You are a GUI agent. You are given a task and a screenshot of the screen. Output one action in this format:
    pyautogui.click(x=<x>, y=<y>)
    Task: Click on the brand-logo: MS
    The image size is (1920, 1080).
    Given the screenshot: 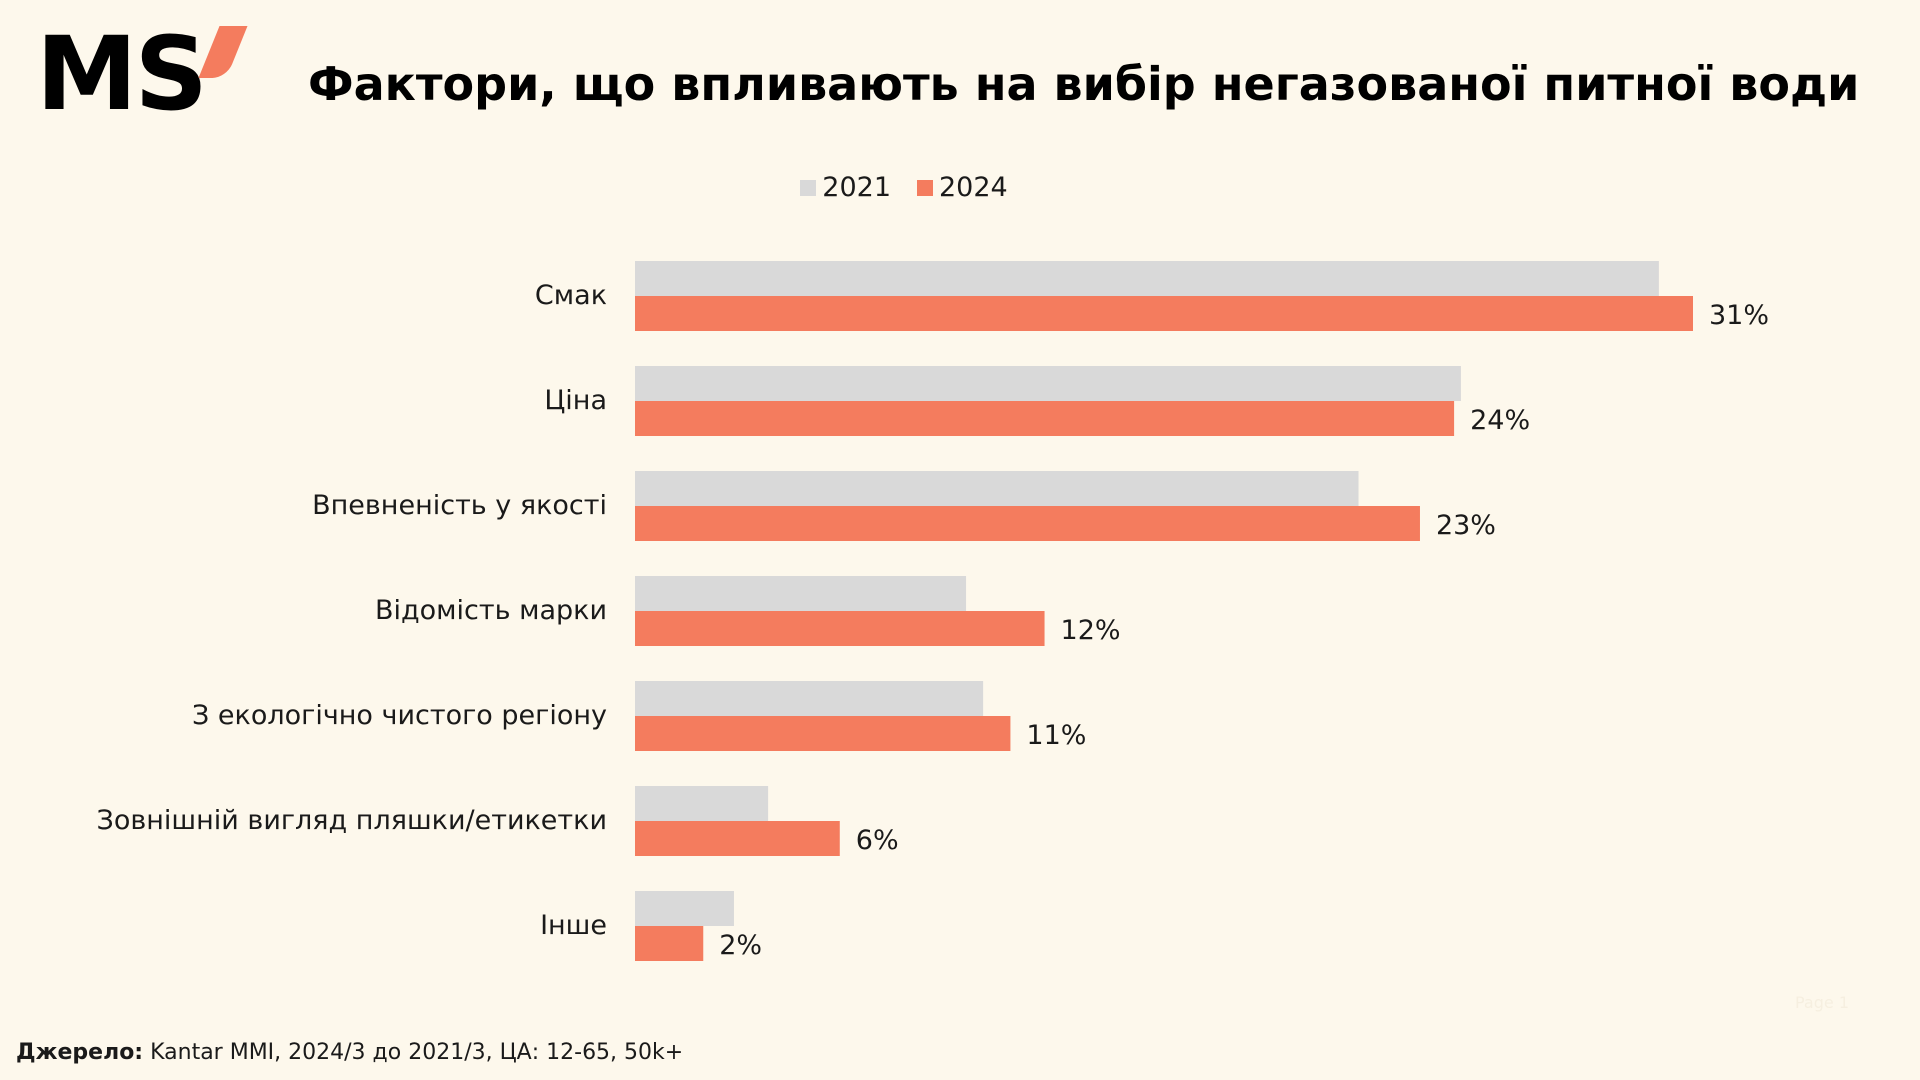 What is the action you would take?
    pyautogui.click(x=142, y=74)
    